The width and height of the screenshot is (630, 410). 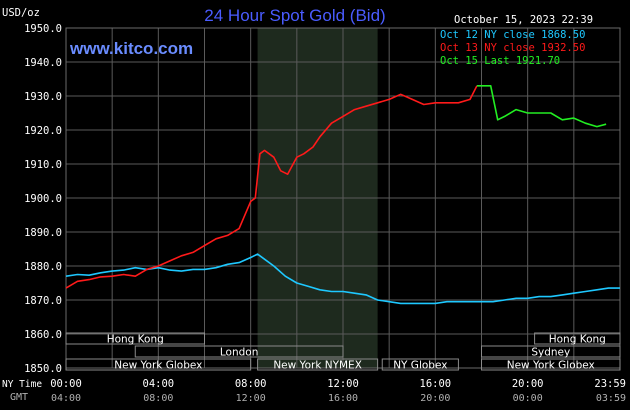 I want to click on x-tick-label-gmt: 16:00, so click(x=343, y=398).